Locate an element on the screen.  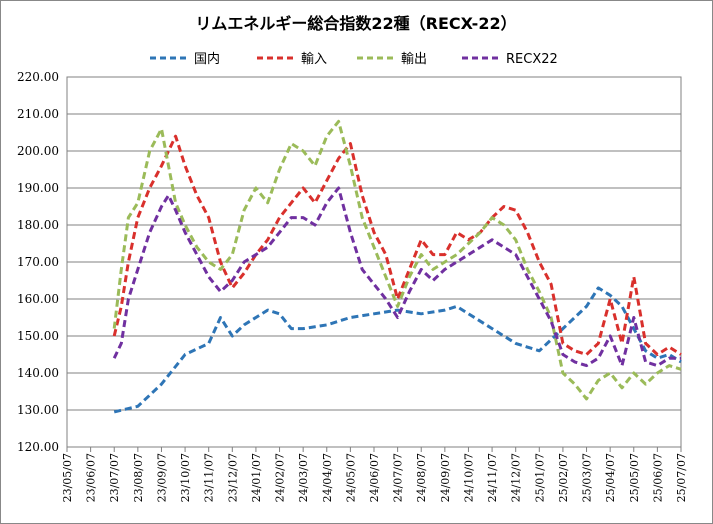
x-tick-label: 24/07/07 is located at coordinates (398, 477).